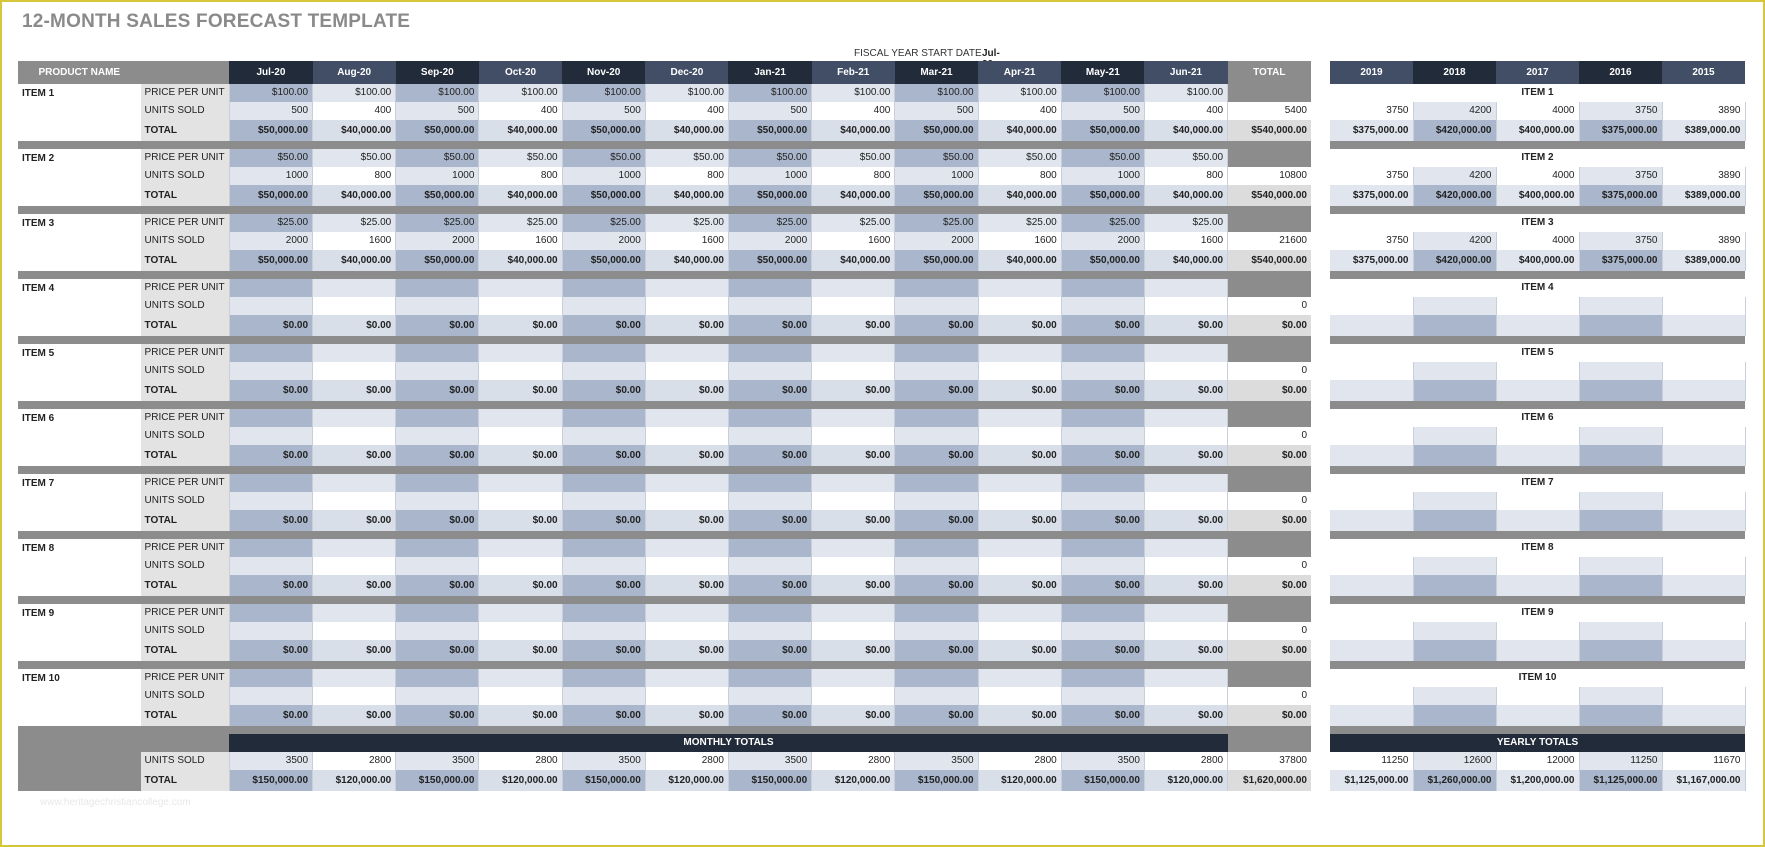  What do you see at coordinates (1538, 241) in the screenshot?
I see `year-units-cell: 4000` at bounding box center [1538, 241].